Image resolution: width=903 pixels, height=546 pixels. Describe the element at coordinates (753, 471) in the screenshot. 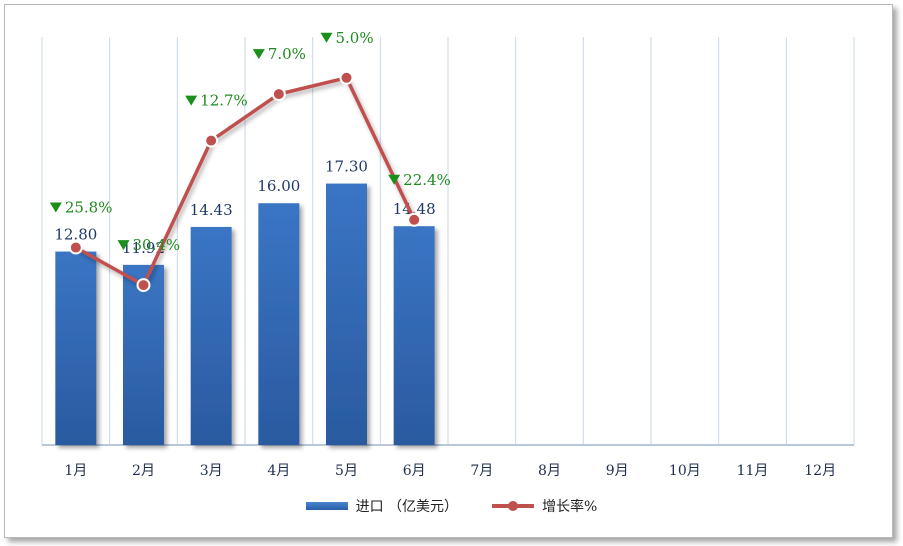

I see `x-tick-label: 11月` at that location.